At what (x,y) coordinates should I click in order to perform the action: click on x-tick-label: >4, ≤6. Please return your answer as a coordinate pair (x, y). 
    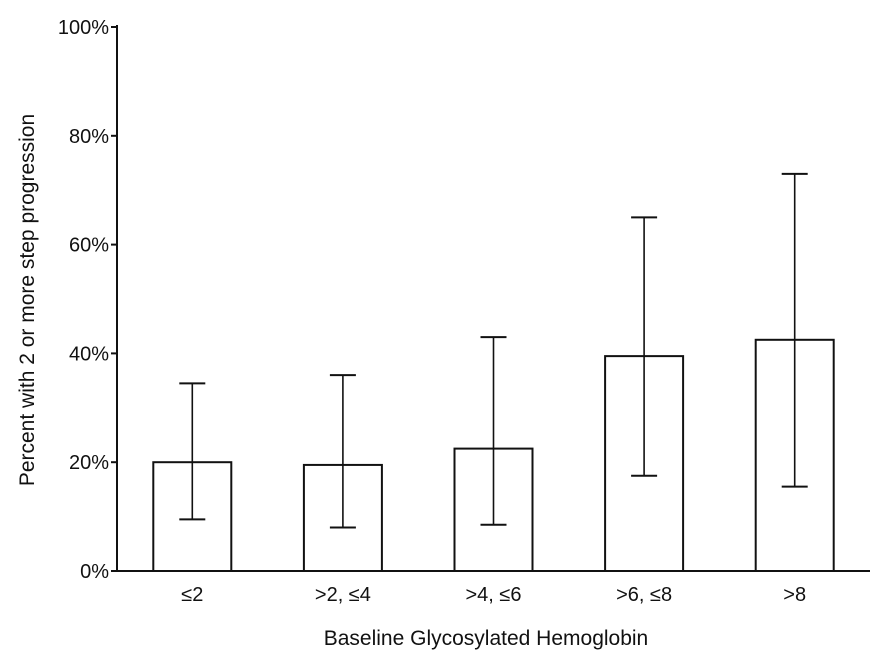
    Looking at the image, I should click on (493, 595).